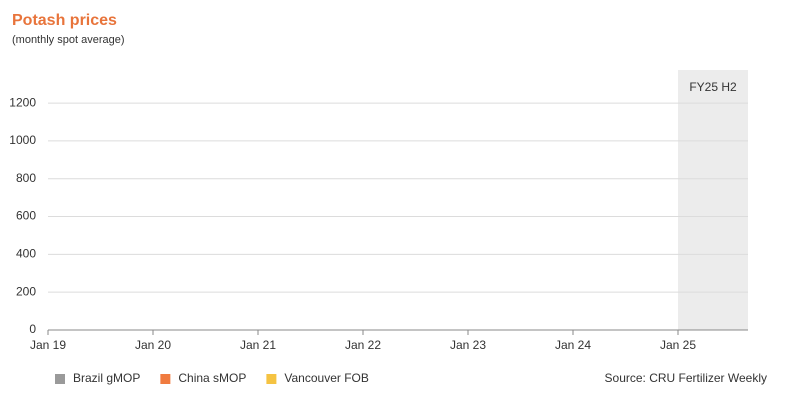 Image resolution: width=800 pixels, height=414 pixels. I want to click on y-tick-label: 0, so click(32, 329).